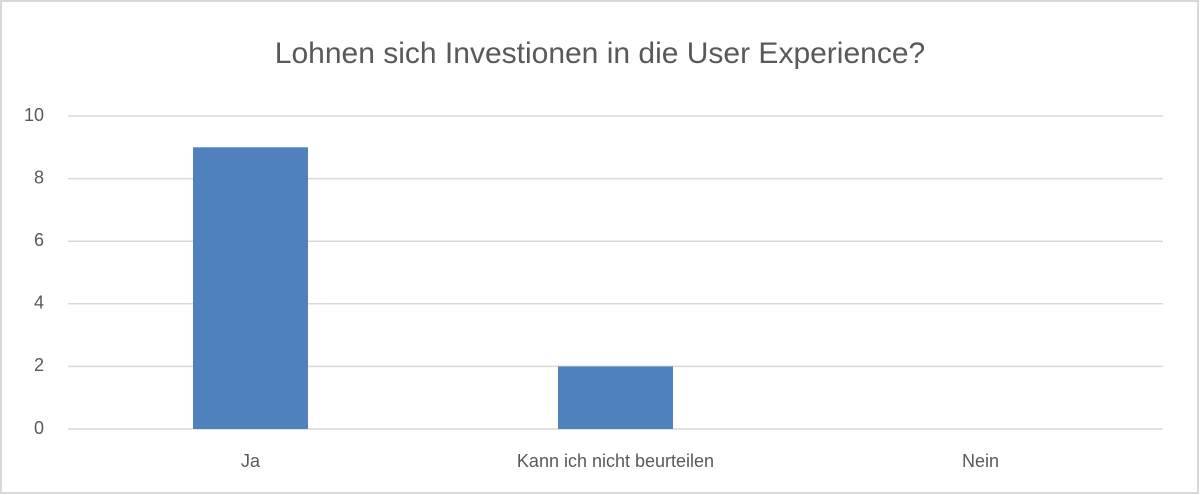 This screenshot has width=1200, height=495. I want to click on x-tick-label: Ja, so click(251, 461).